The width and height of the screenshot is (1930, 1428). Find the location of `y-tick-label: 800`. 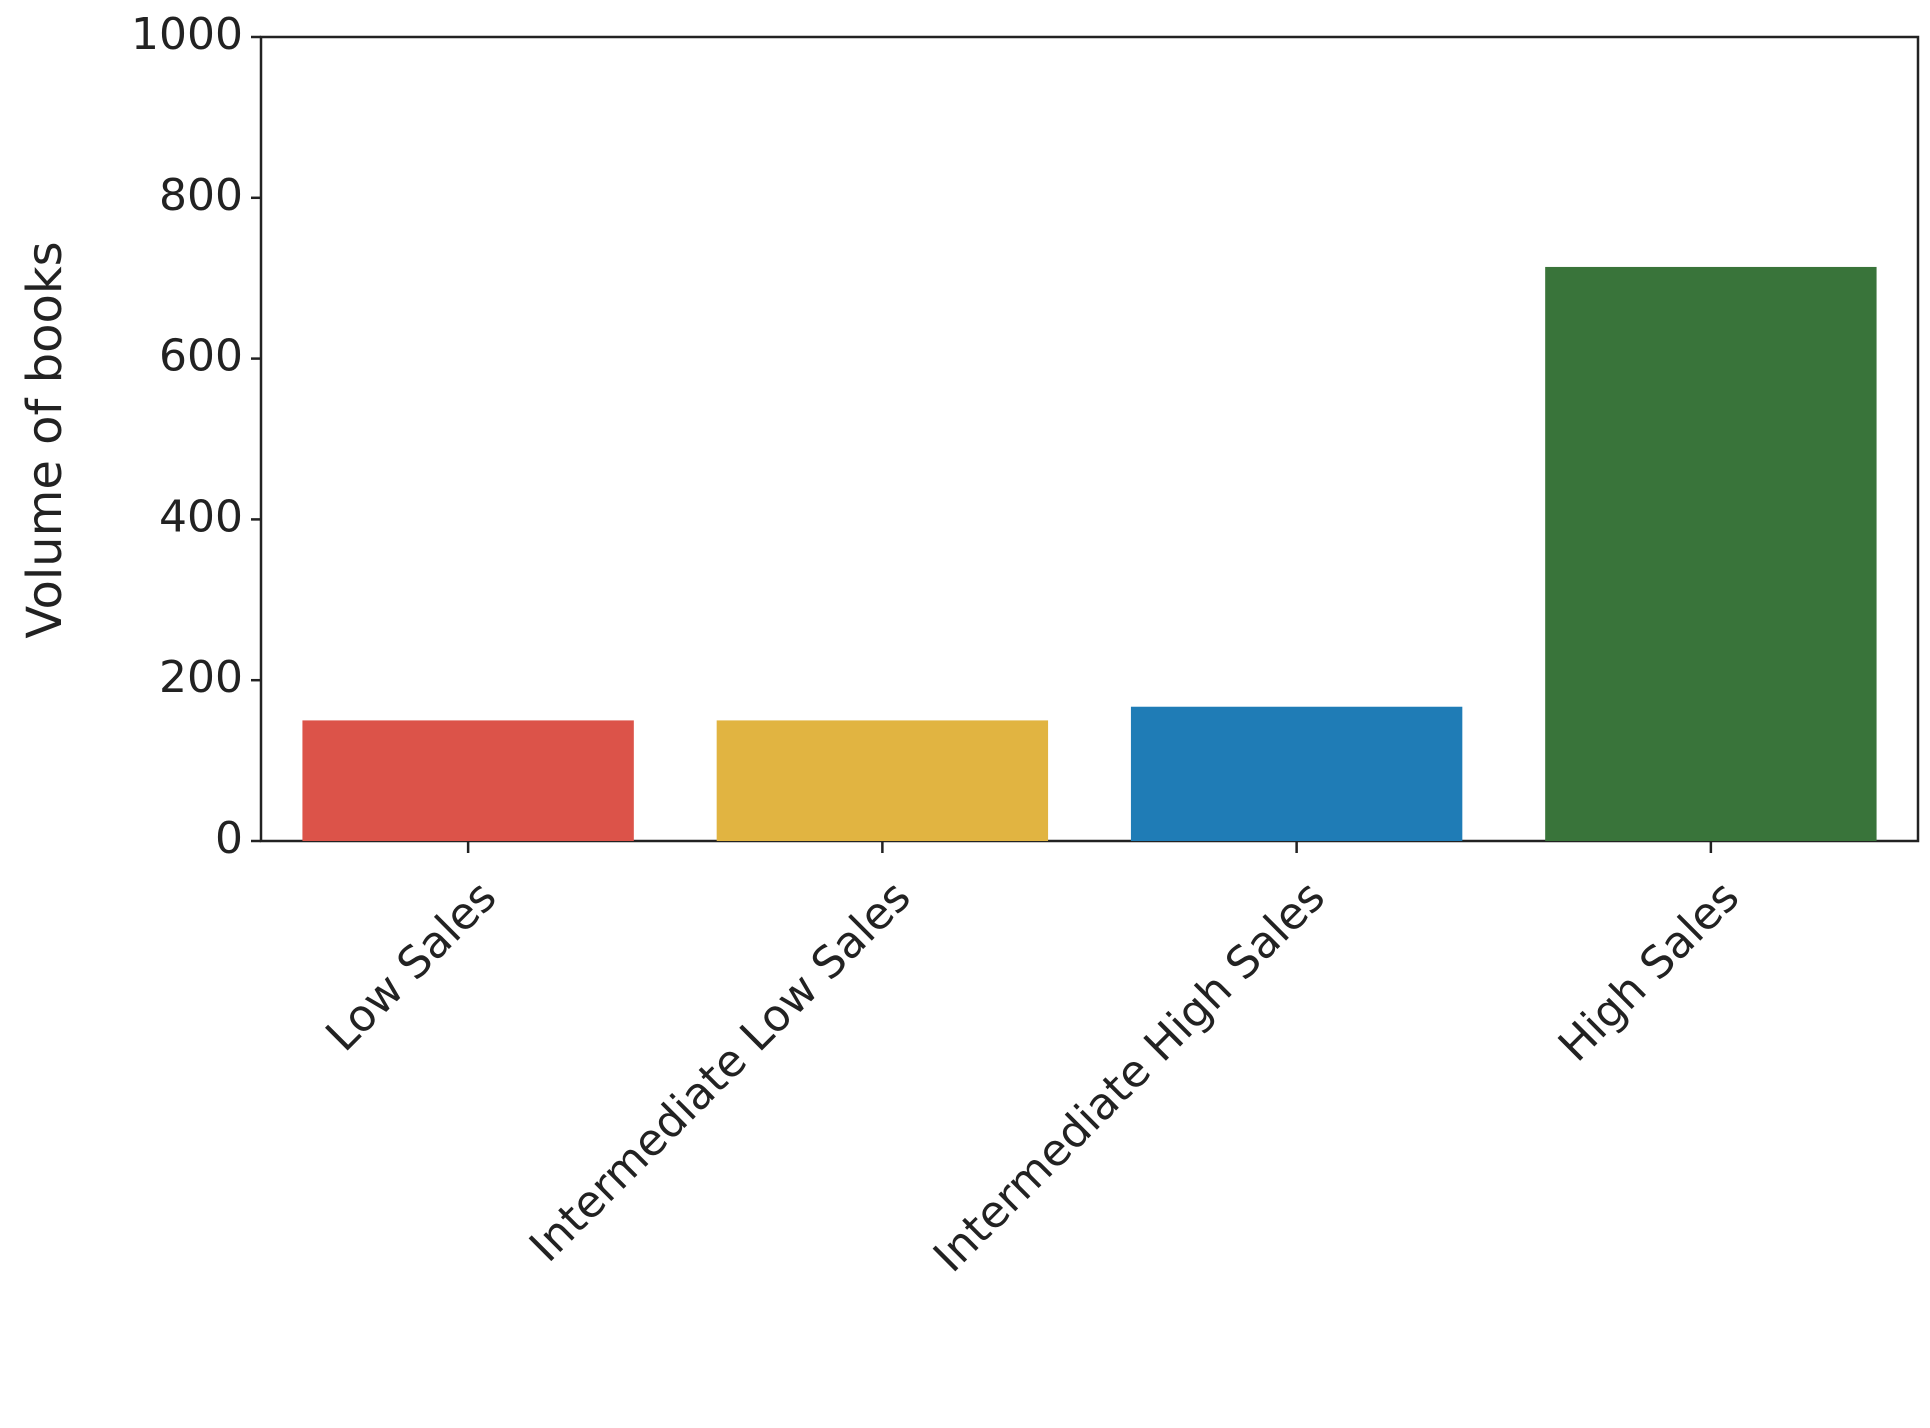

y-tick-label: 800 is located at coordinates (201, 195).